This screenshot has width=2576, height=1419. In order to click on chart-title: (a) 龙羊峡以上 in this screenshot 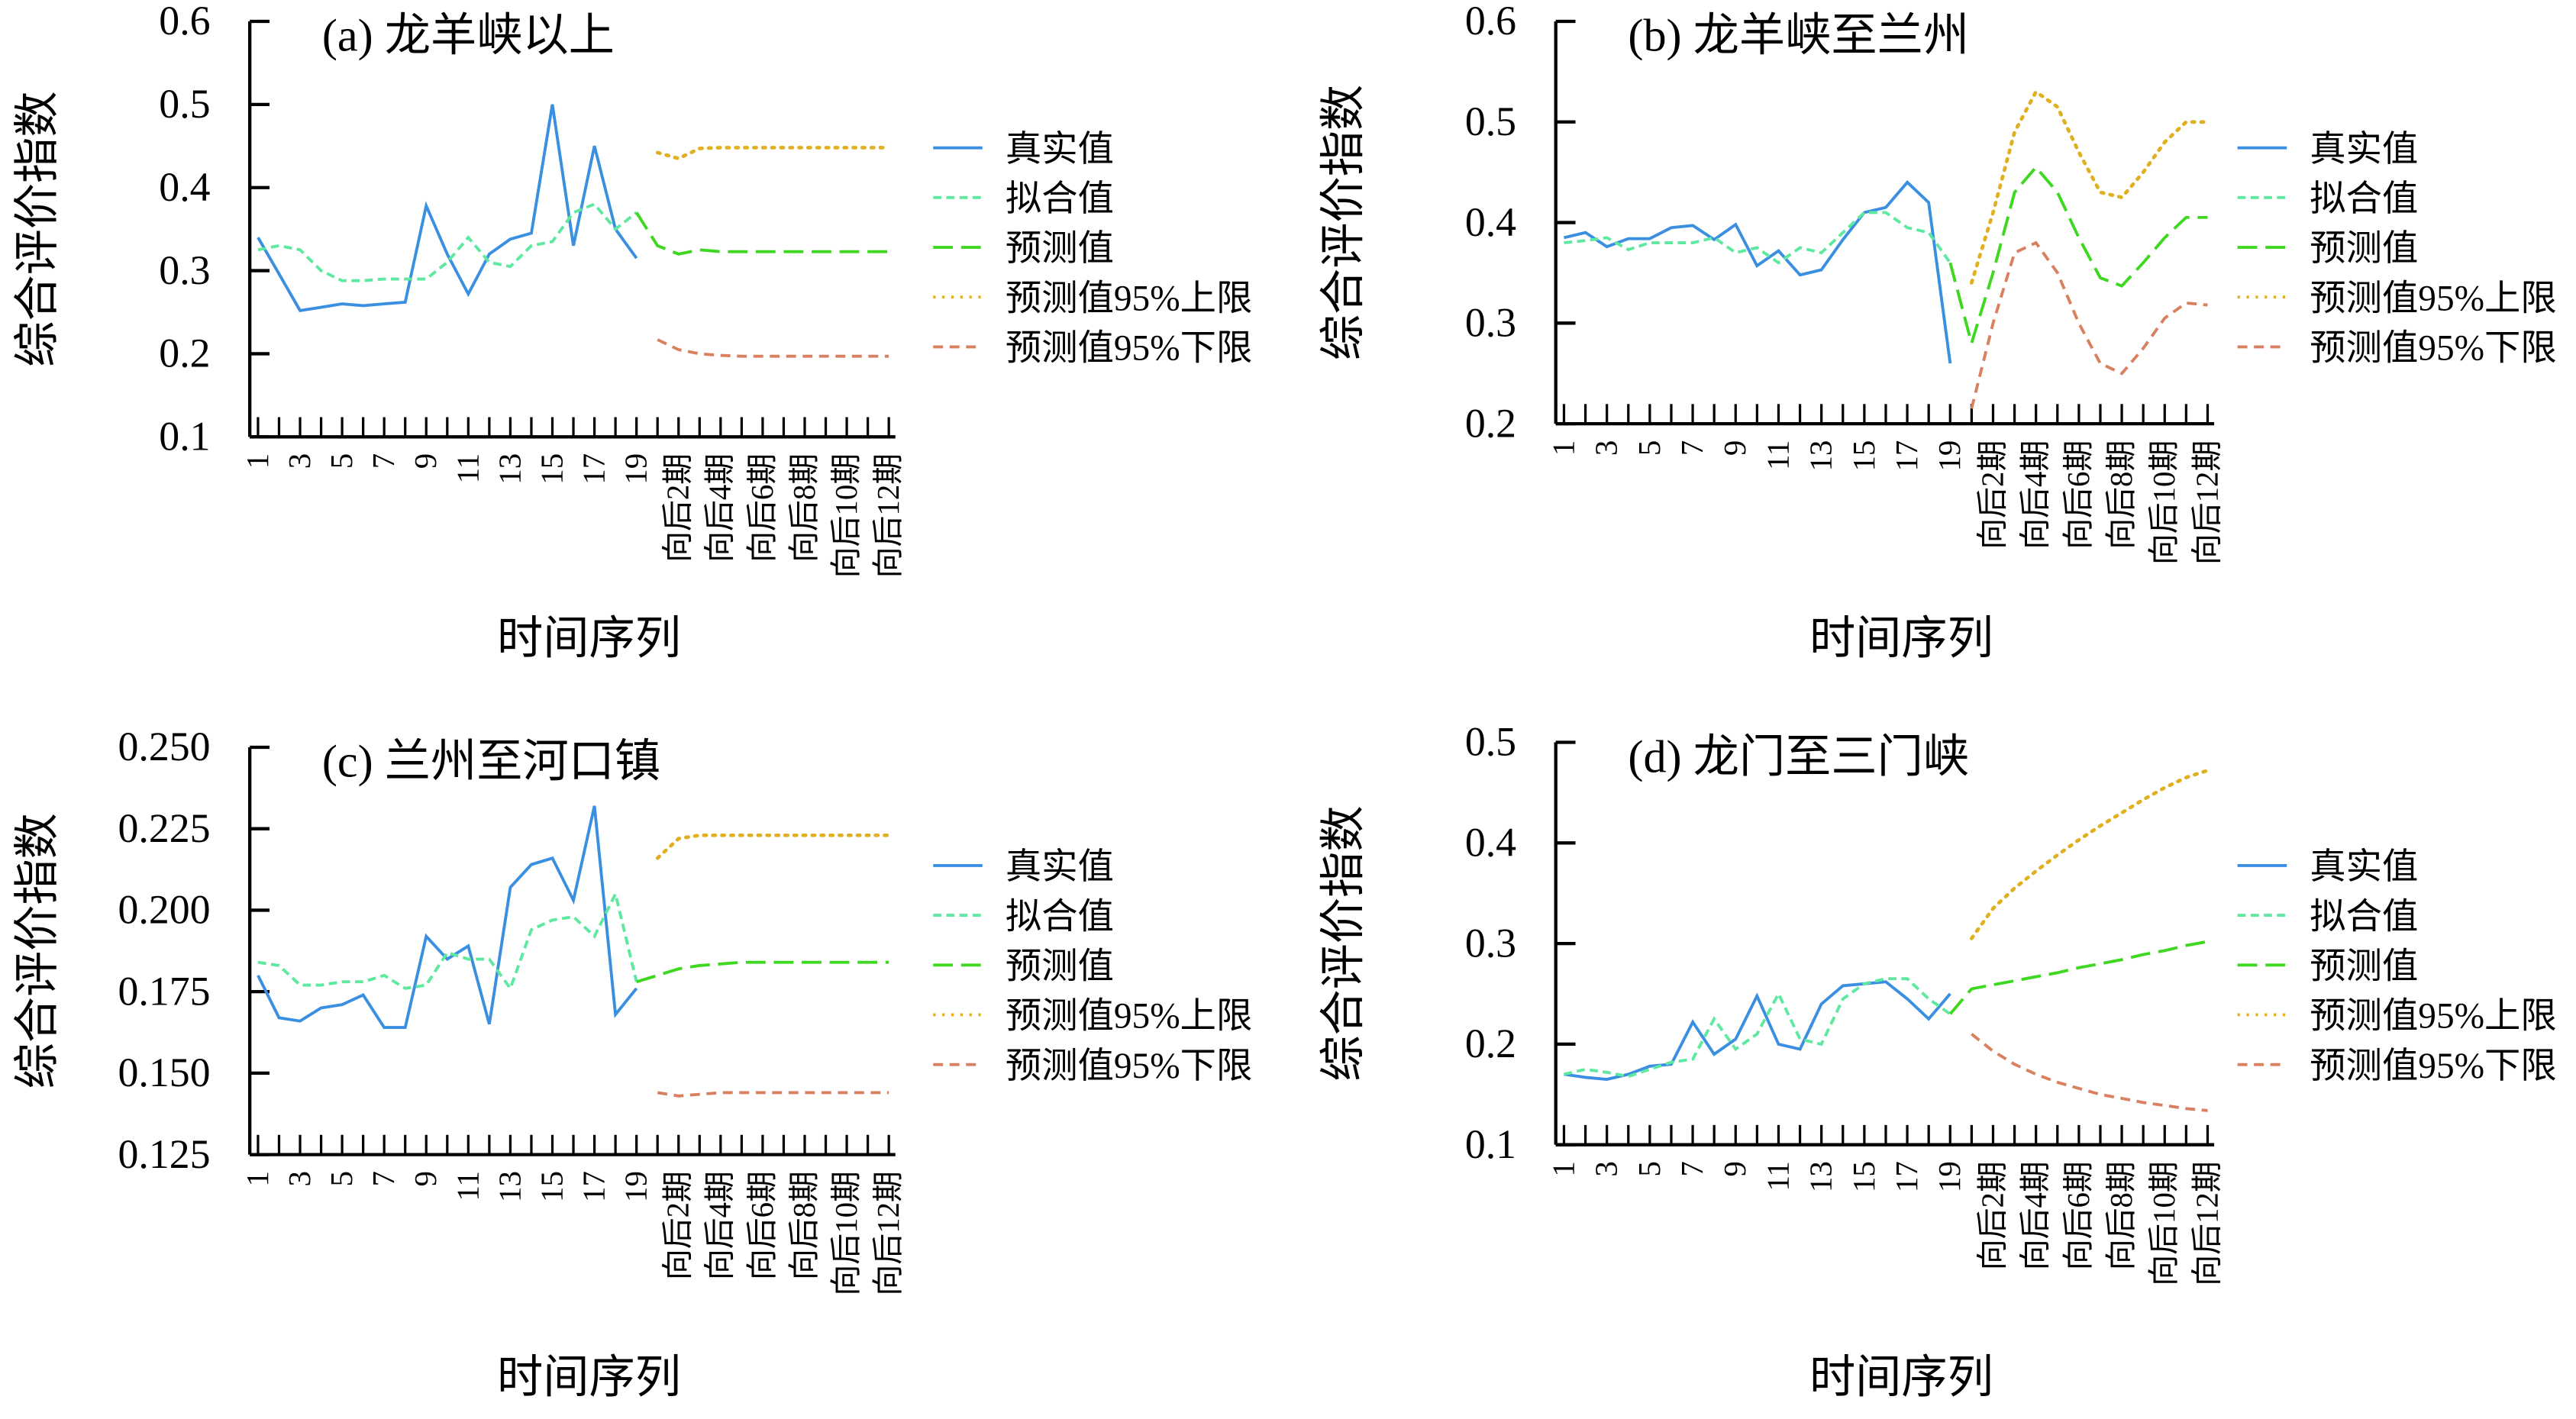, I will do `click(468, 37)`.